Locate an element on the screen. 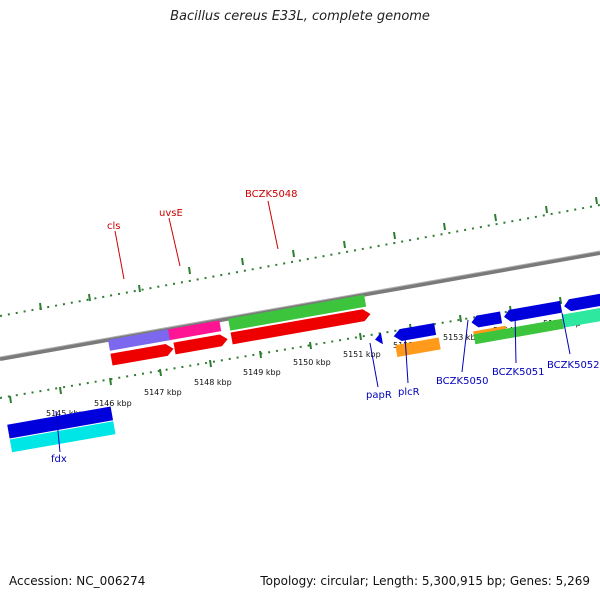 This screenshot has width=600, height=600. BCZK5051-arrow is located at coordinates (533, 311).